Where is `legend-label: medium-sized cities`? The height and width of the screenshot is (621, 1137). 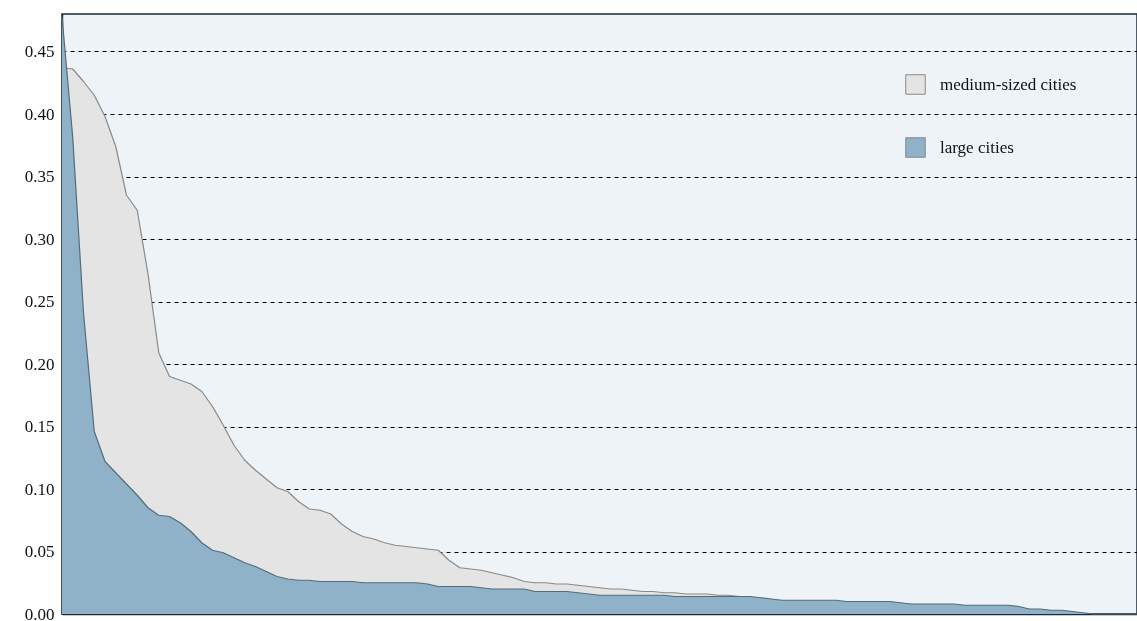 legend-label: medium-sized cities is located at coordinates (1008, 84).